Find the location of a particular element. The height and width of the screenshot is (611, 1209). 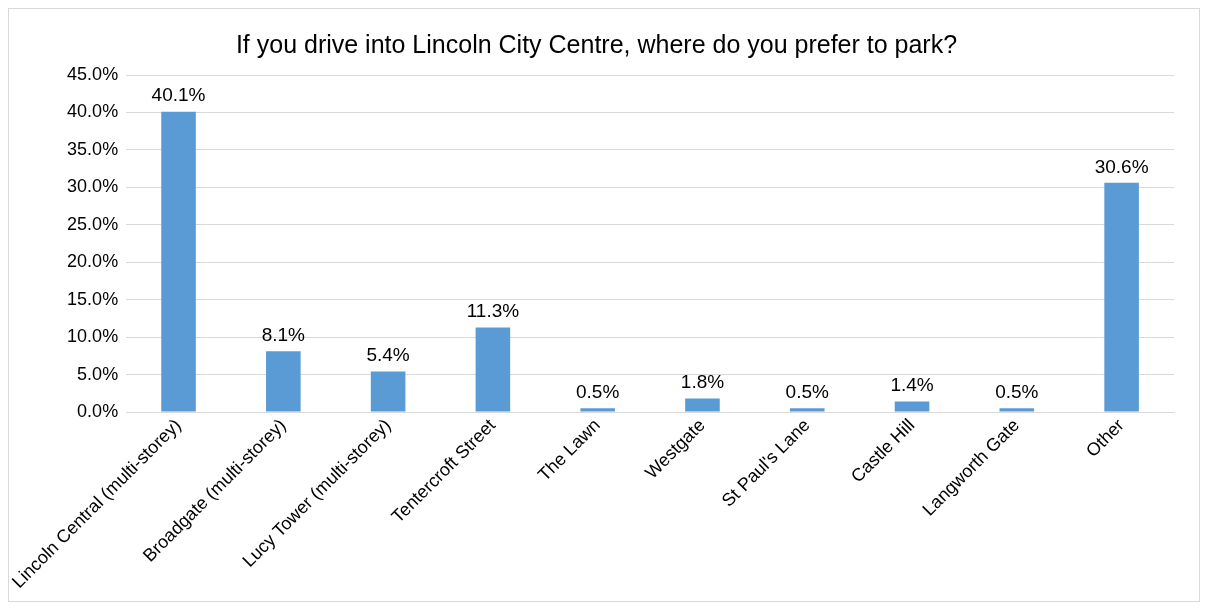

y-tick-label: 25.0% is located at coordinates (93, 223).